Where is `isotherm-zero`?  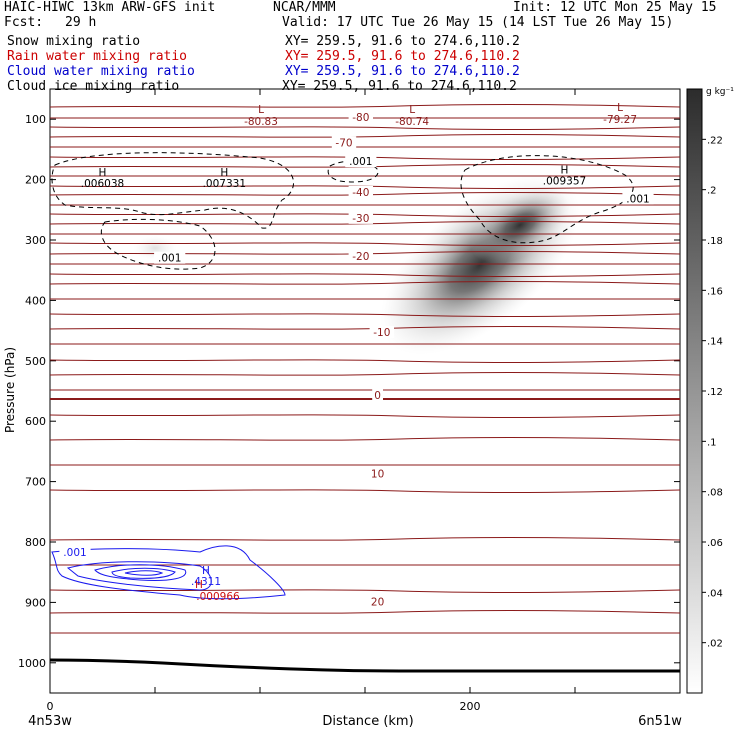 isotherm-zero is located at coordinates (365, 399).